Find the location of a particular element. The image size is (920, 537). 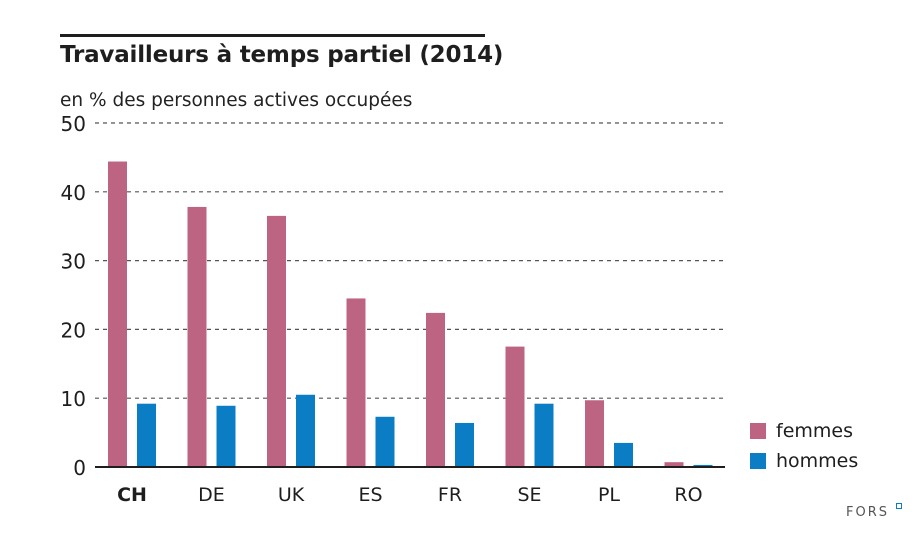

y-tick-label: 0 is located at coordinates (79, 468).